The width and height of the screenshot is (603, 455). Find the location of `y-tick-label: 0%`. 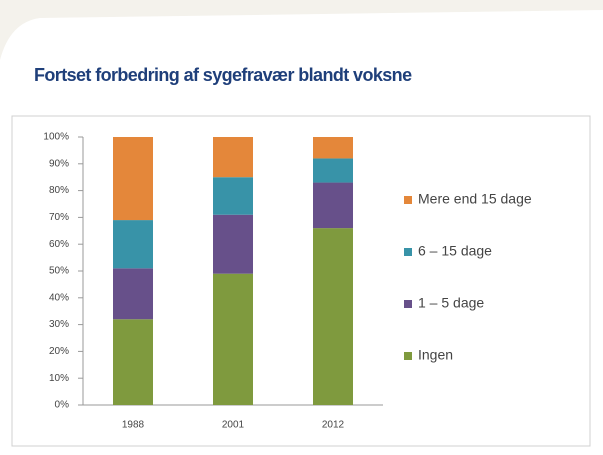

y-tick-label: 0% is located at coordinates (62, 405).